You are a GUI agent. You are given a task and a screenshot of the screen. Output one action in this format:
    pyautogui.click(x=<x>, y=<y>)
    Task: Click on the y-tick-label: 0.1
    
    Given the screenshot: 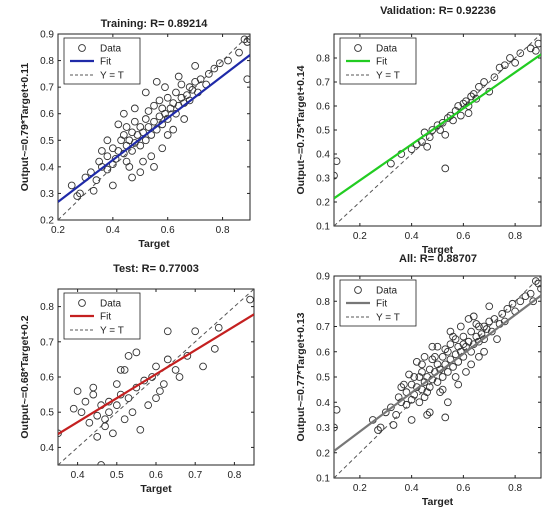 What is the action you would take?
    pyautogui.click(x=323, y=479)
    